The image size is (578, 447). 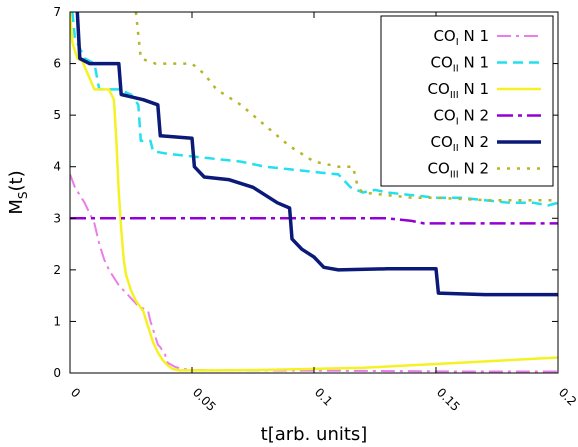 What do you see at coordinates (461, 37) in the screenshot?
I see `legend-label: COI N 1` at bounding box center [461, 37].